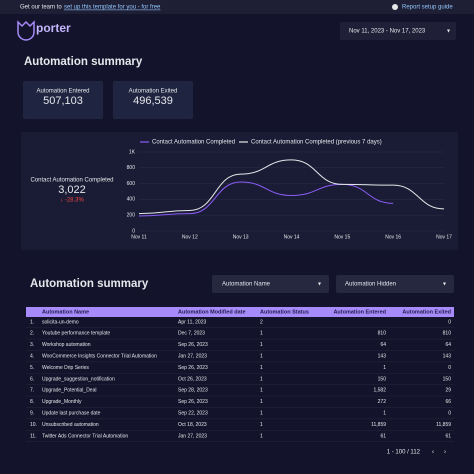 This screenshot has width=474, height=474. What do you see at coordinates (41, 8) in the screenshot?
I see `banner-text: Get our team to` at bounding box center [41, 8].